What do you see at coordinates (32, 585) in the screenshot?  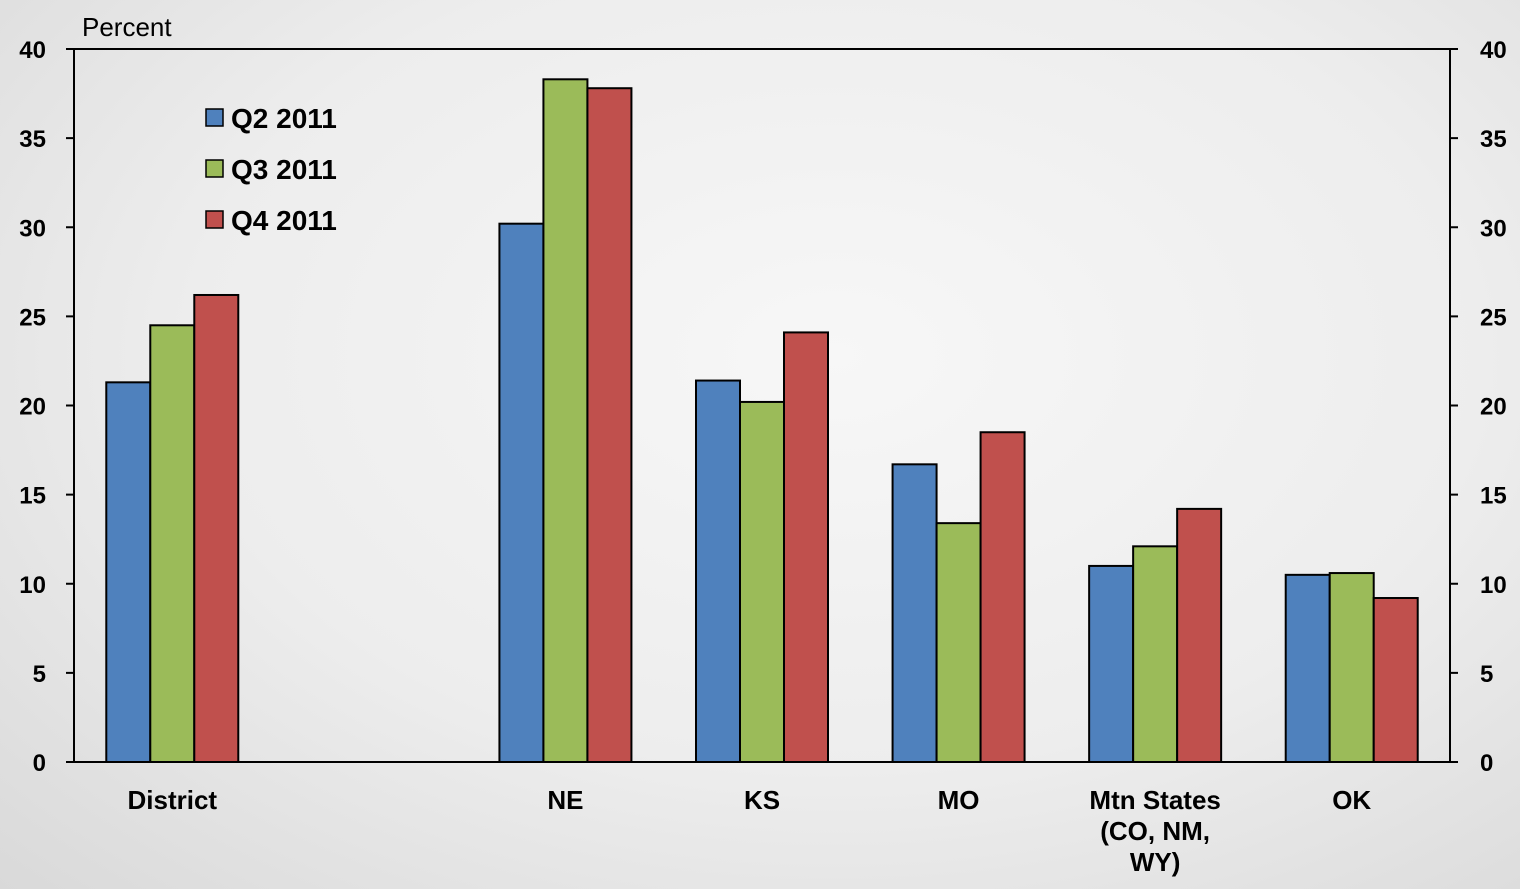 I see `y-tick-label-left: 10` at bounding box center [32, 585].